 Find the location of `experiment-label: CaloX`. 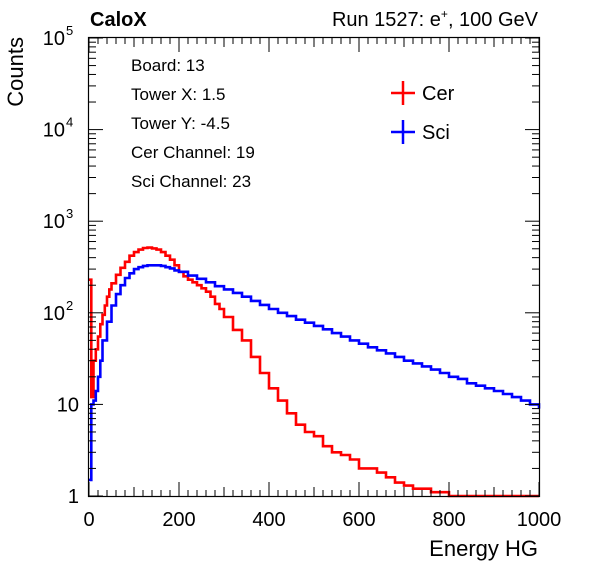

experiment-label: CaloX is located at coordinates (118, 20).